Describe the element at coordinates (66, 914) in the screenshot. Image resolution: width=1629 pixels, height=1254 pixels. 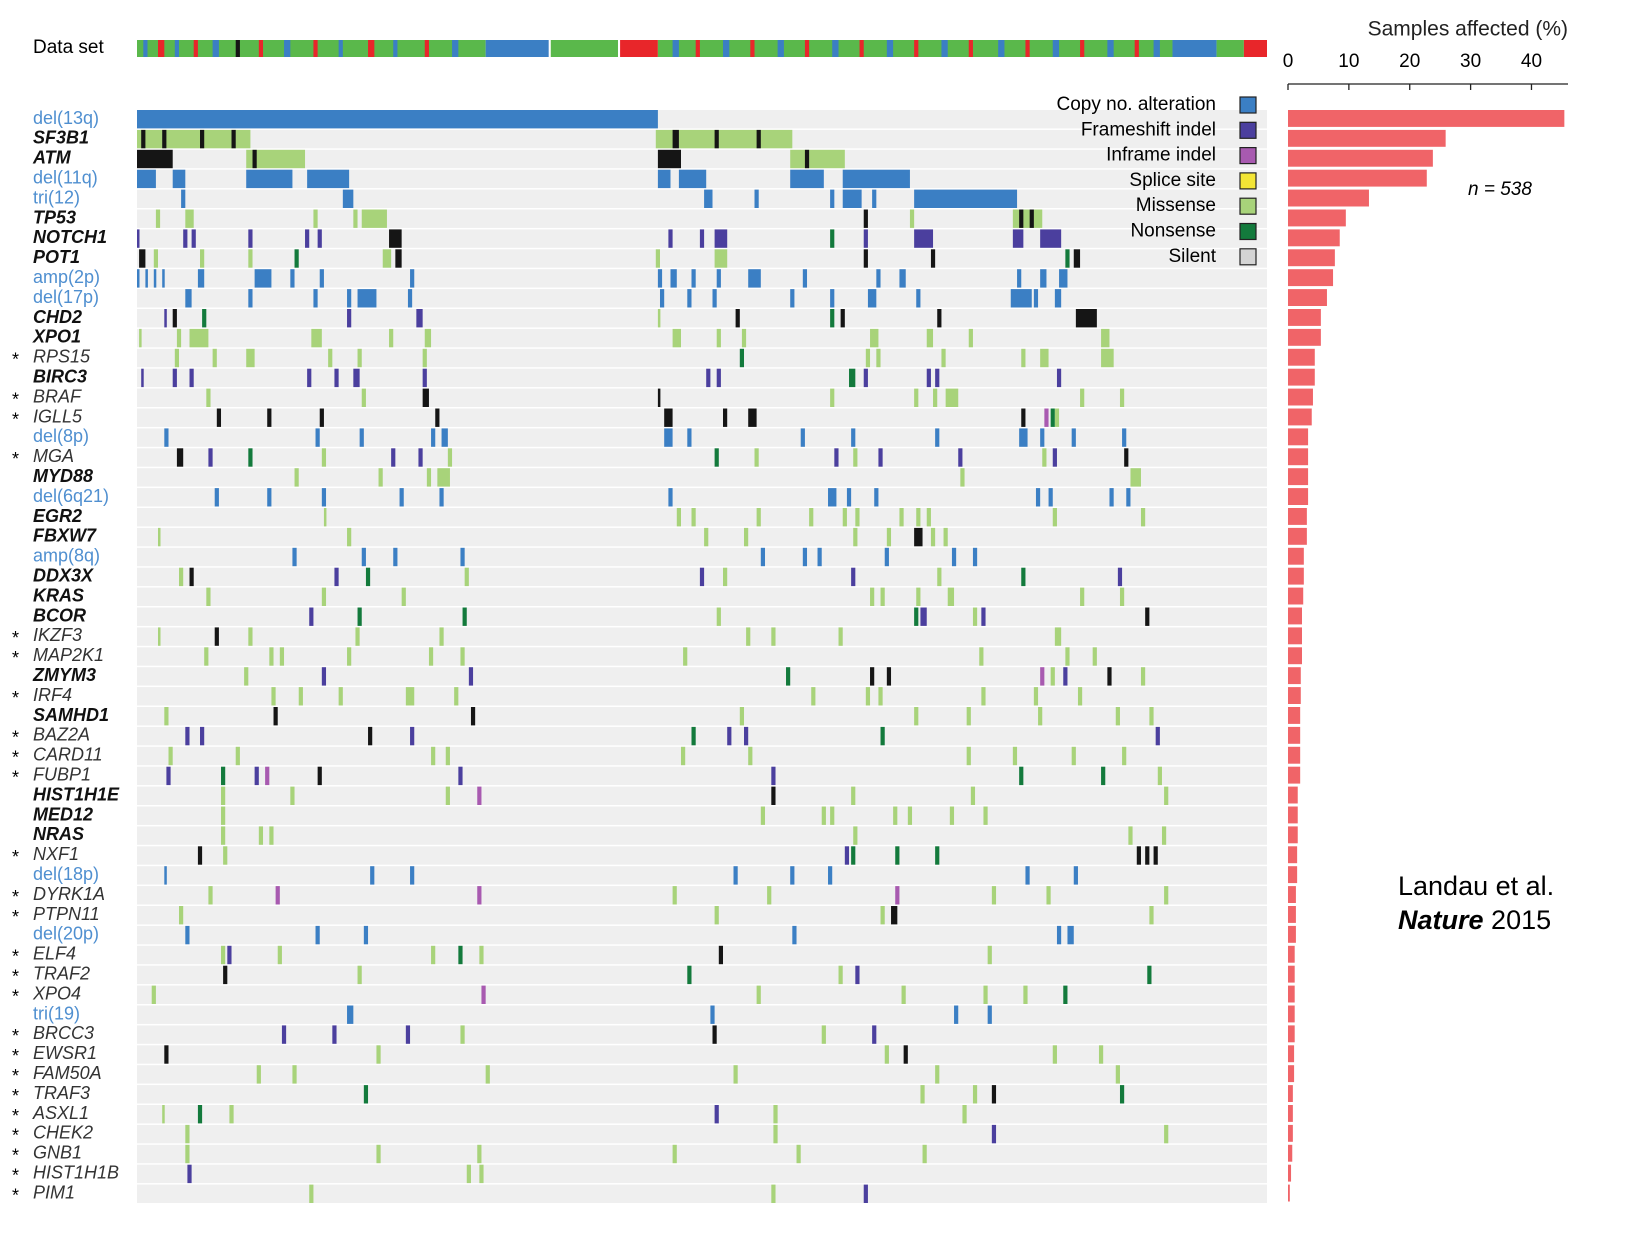
I see `row-label: PTPN11` at that location.